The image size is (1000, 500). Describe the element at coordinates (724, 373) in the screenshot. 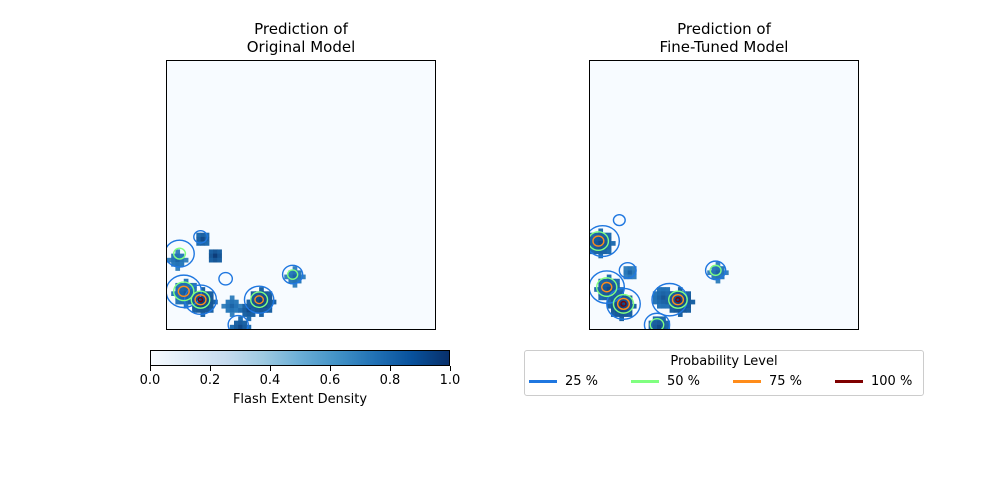

I see `probability-legend: Probability Level 25 % 50 % 75 % 100 %` at that location.